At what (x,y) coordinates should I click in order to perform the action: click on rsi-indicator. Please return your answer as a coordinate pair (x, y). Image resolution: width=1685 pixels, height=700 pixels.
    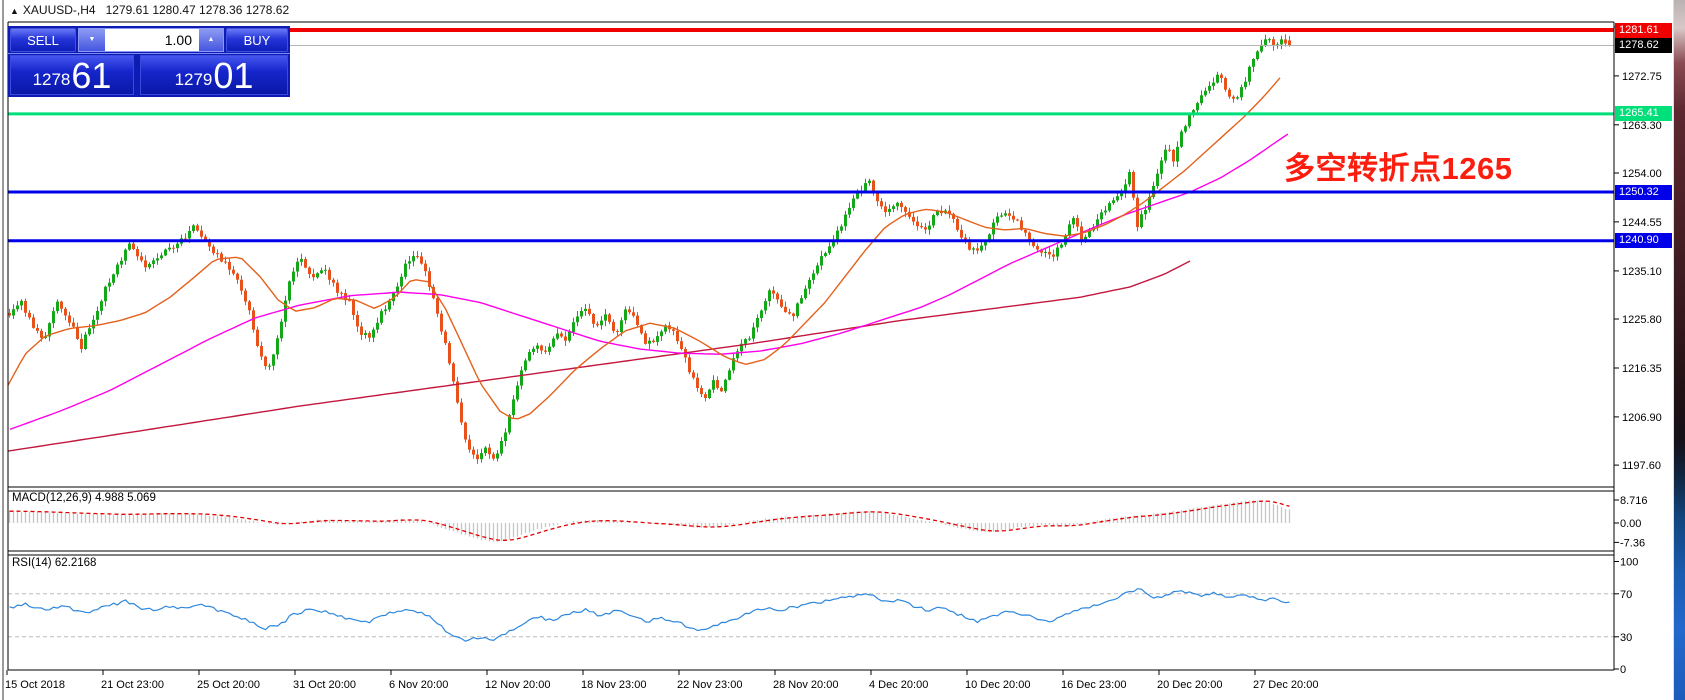
    Looking at the image, I should click on (811, 615).